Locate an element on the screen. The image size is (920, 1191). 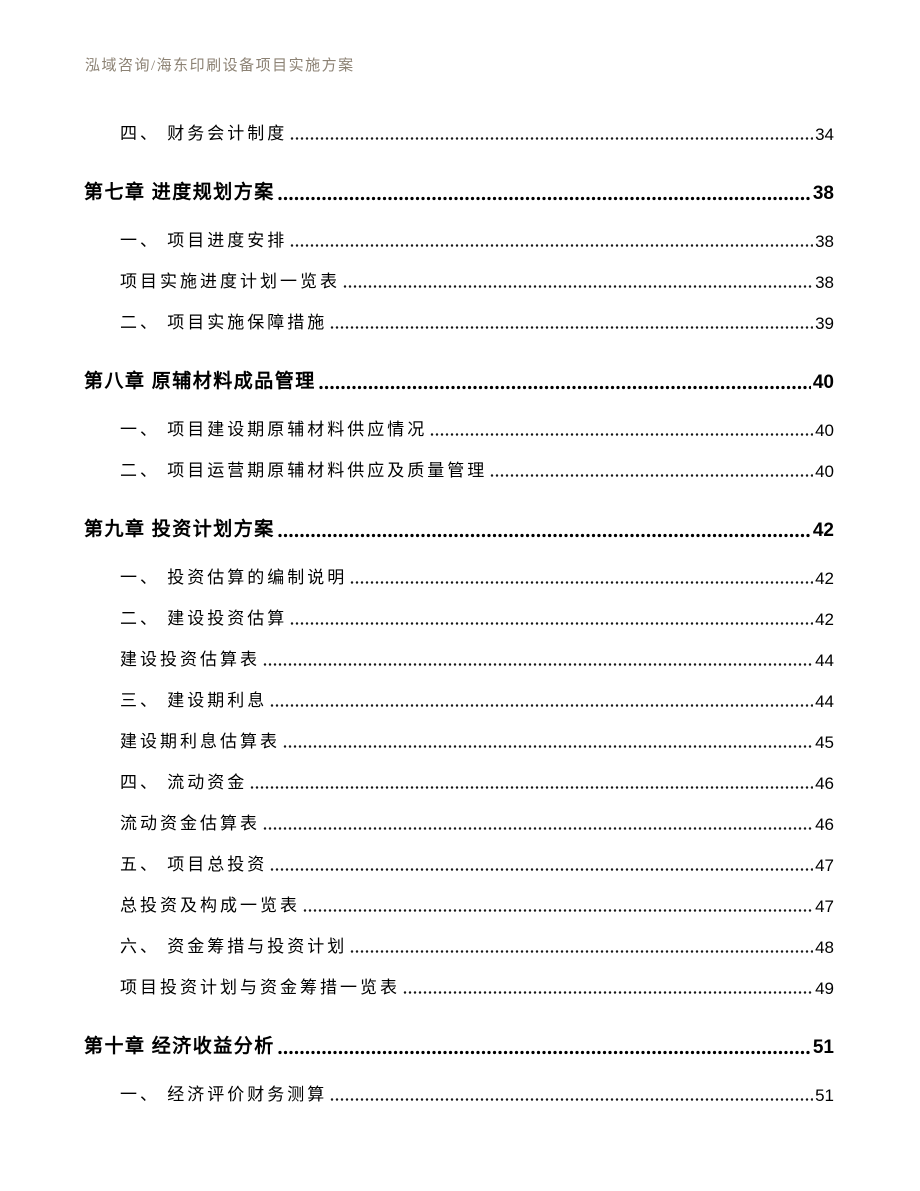
toc-entry-item: 二、 建设投资估算 42 is located at coordinates (459, 614).